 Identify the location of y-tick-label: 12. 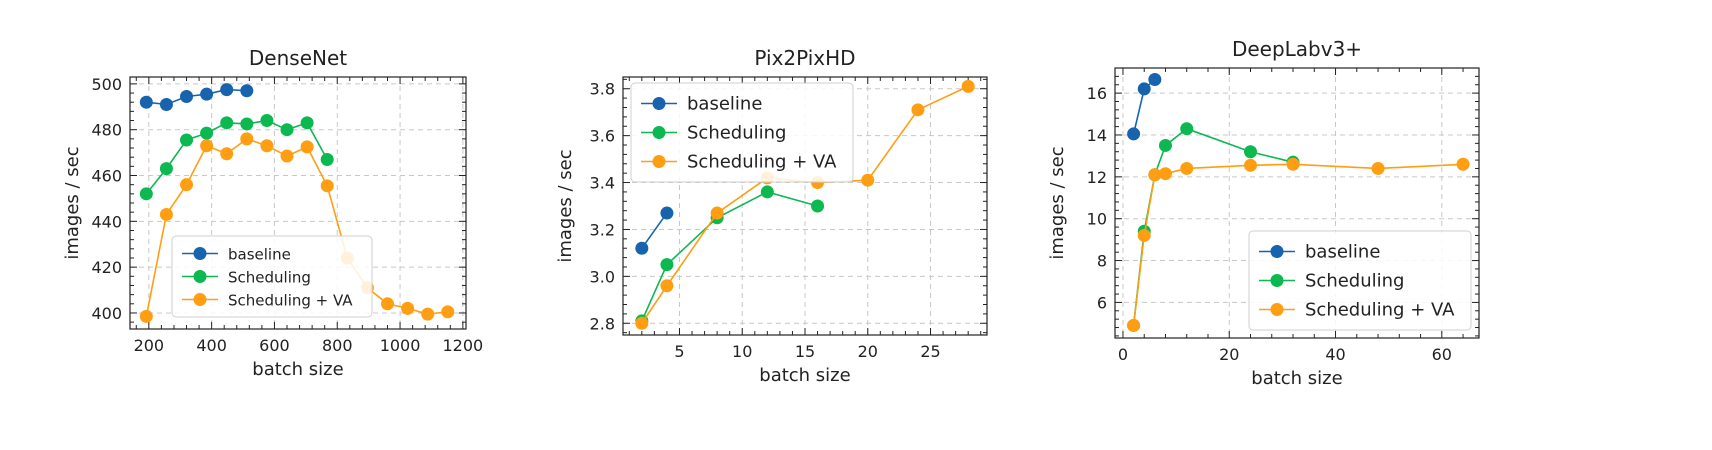
(1097, 177).